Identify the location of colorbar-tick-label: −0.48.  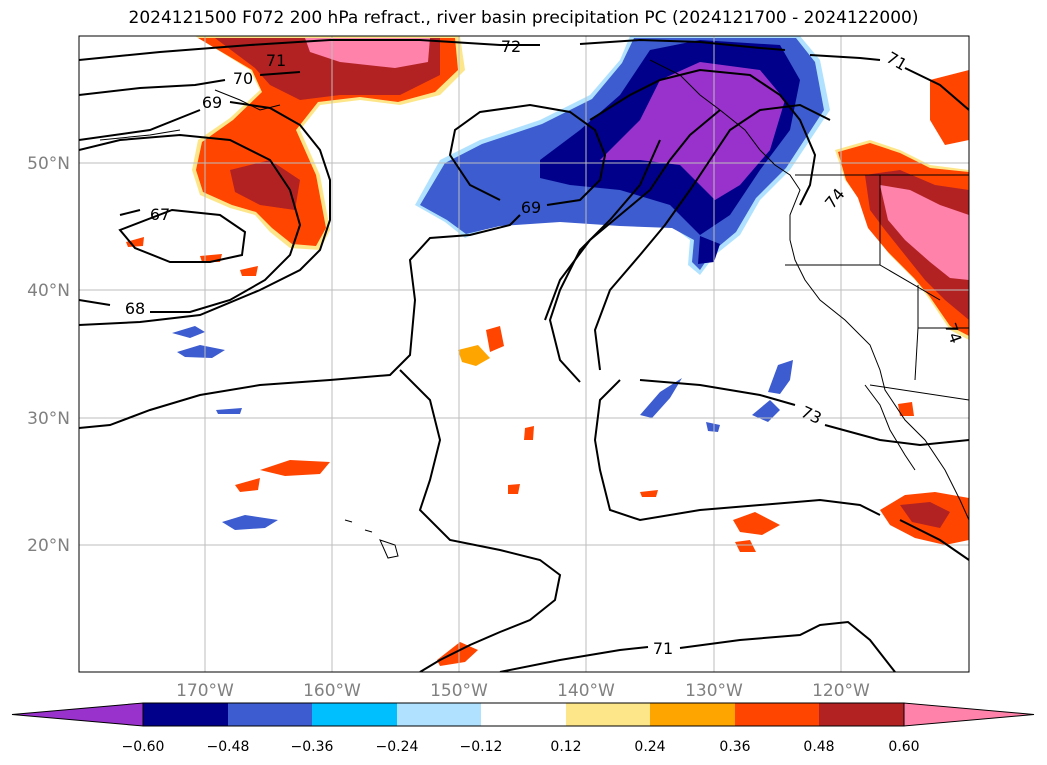
(228, 747).